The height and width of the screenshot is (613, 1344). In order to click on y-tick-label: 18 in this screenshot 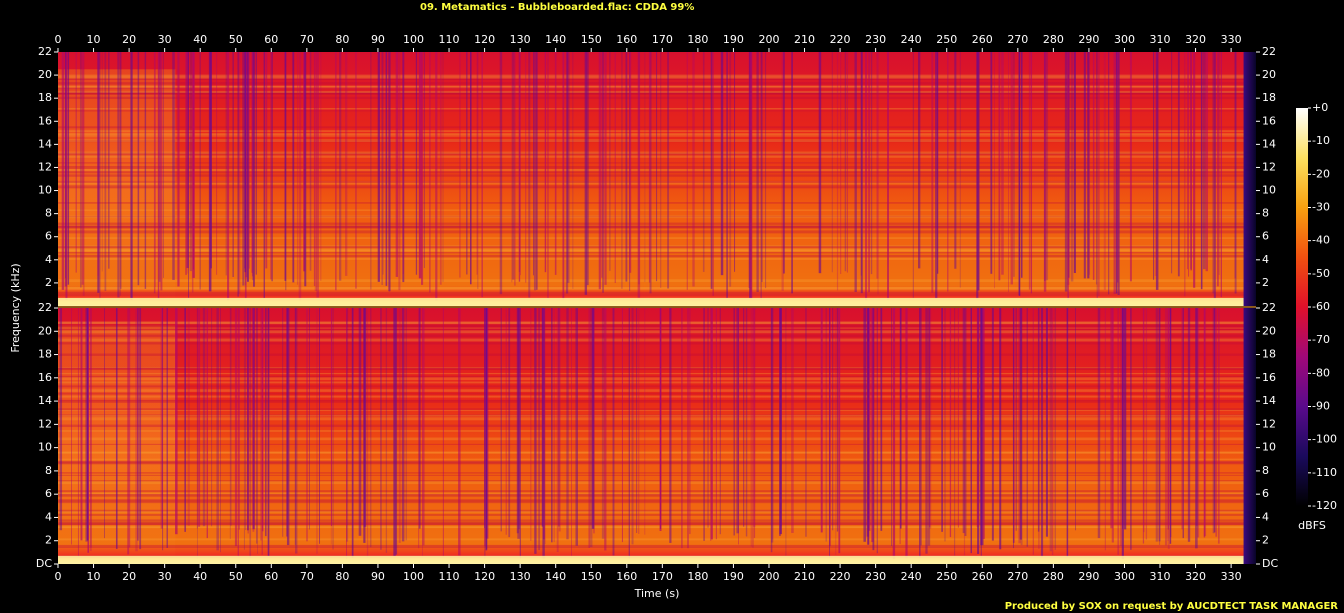, I will do `click(45, 97)`.